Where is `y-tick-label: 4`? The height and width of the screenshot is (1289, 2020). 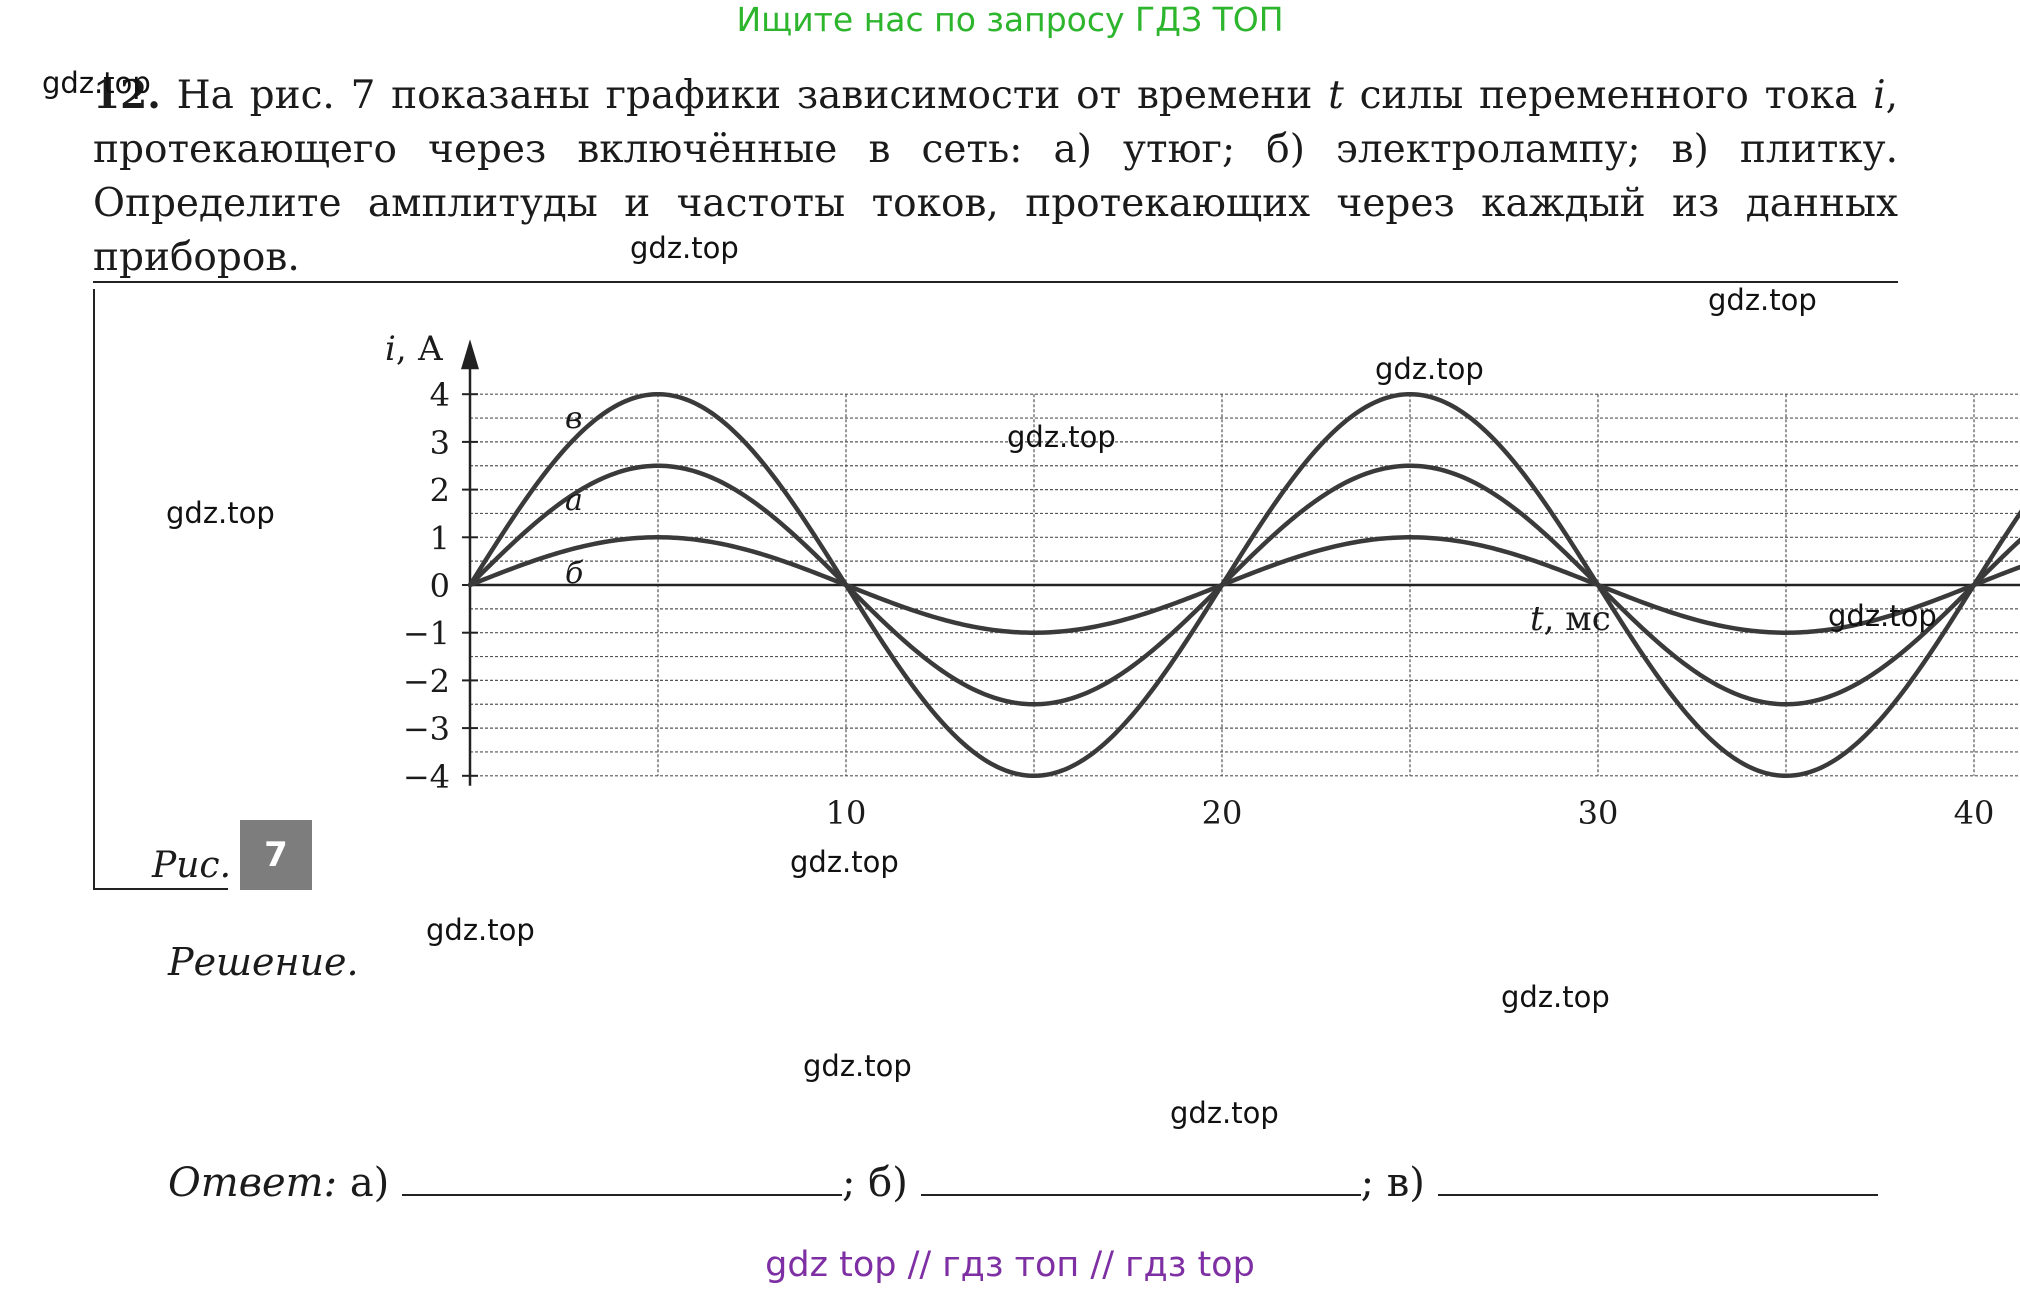 y-tick-label: 4 is located at coordinates (440, 395).